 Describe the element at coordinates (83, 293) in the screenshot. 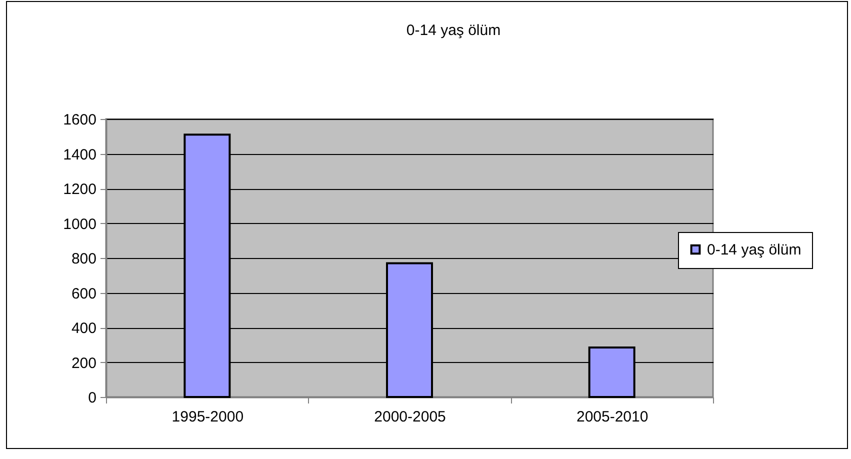

I see `y-tick-label: 600` at that location.